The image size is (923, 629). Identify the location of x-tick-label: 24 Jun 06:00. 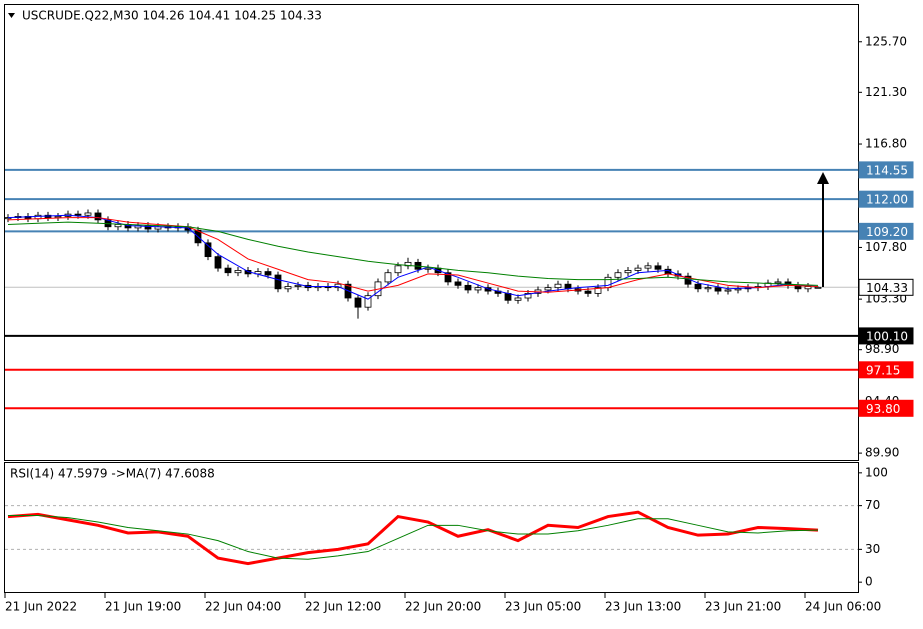
(843, 607).